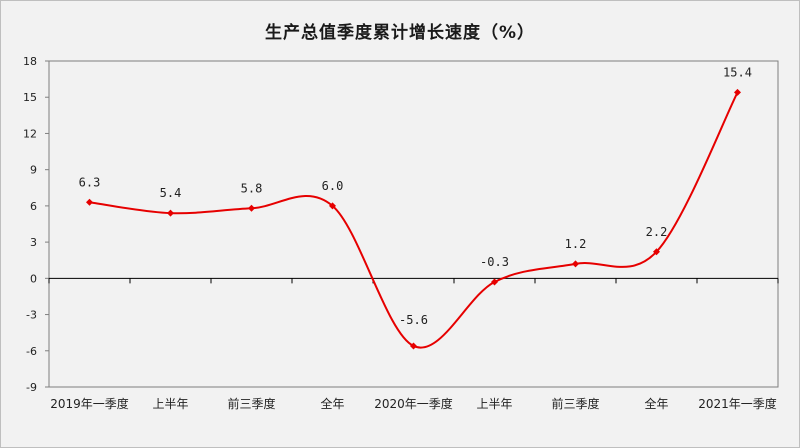 The width and height of the screenshot is (800, 448). Describe the element at coordinates (31, 351) in the screenshot. I see `y-tick-label: -6` at that location.